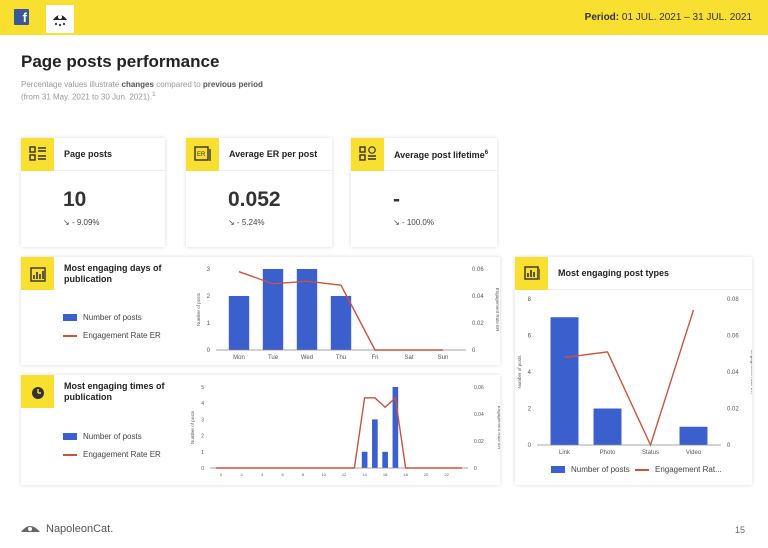 This screenshot has width=768, height=548. I want to click on period-label: Period:, so click(602, 17).